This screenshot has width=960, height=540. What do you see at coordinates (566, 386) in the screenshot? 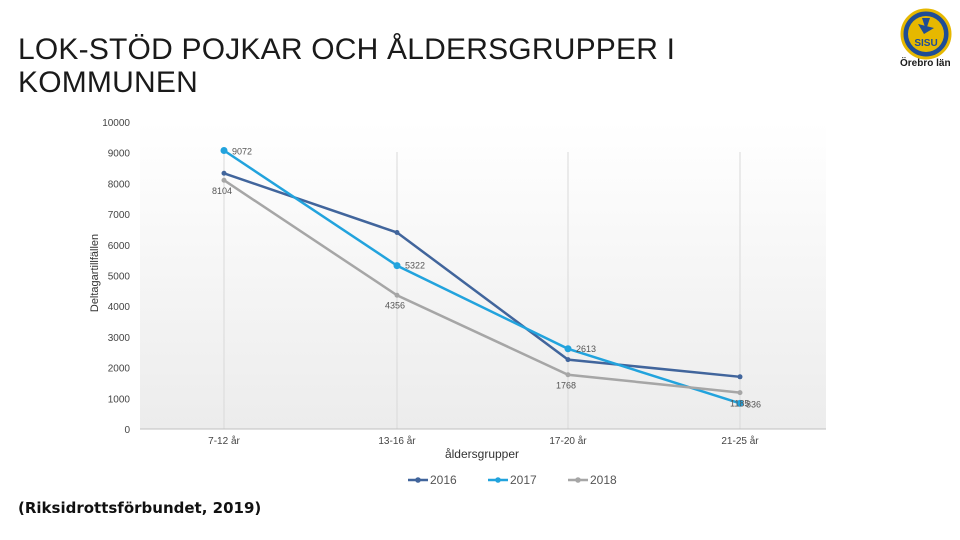
I see `data-label: 1768` at bounding box center [566, 386].